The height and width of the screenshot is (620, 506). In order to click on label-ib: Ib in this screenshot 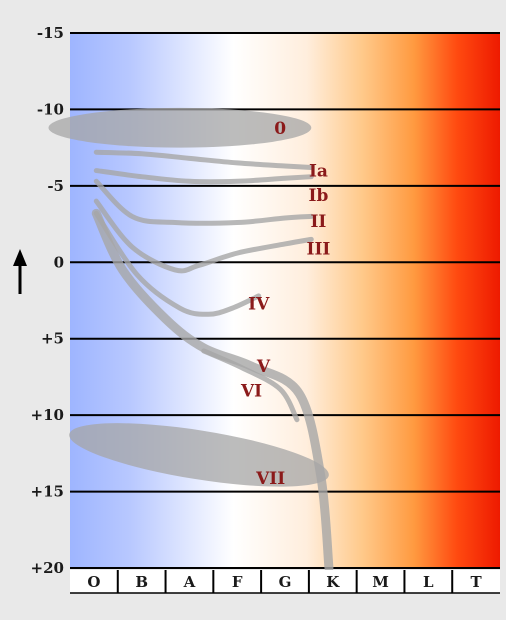, I will do `click(319, 196)`.